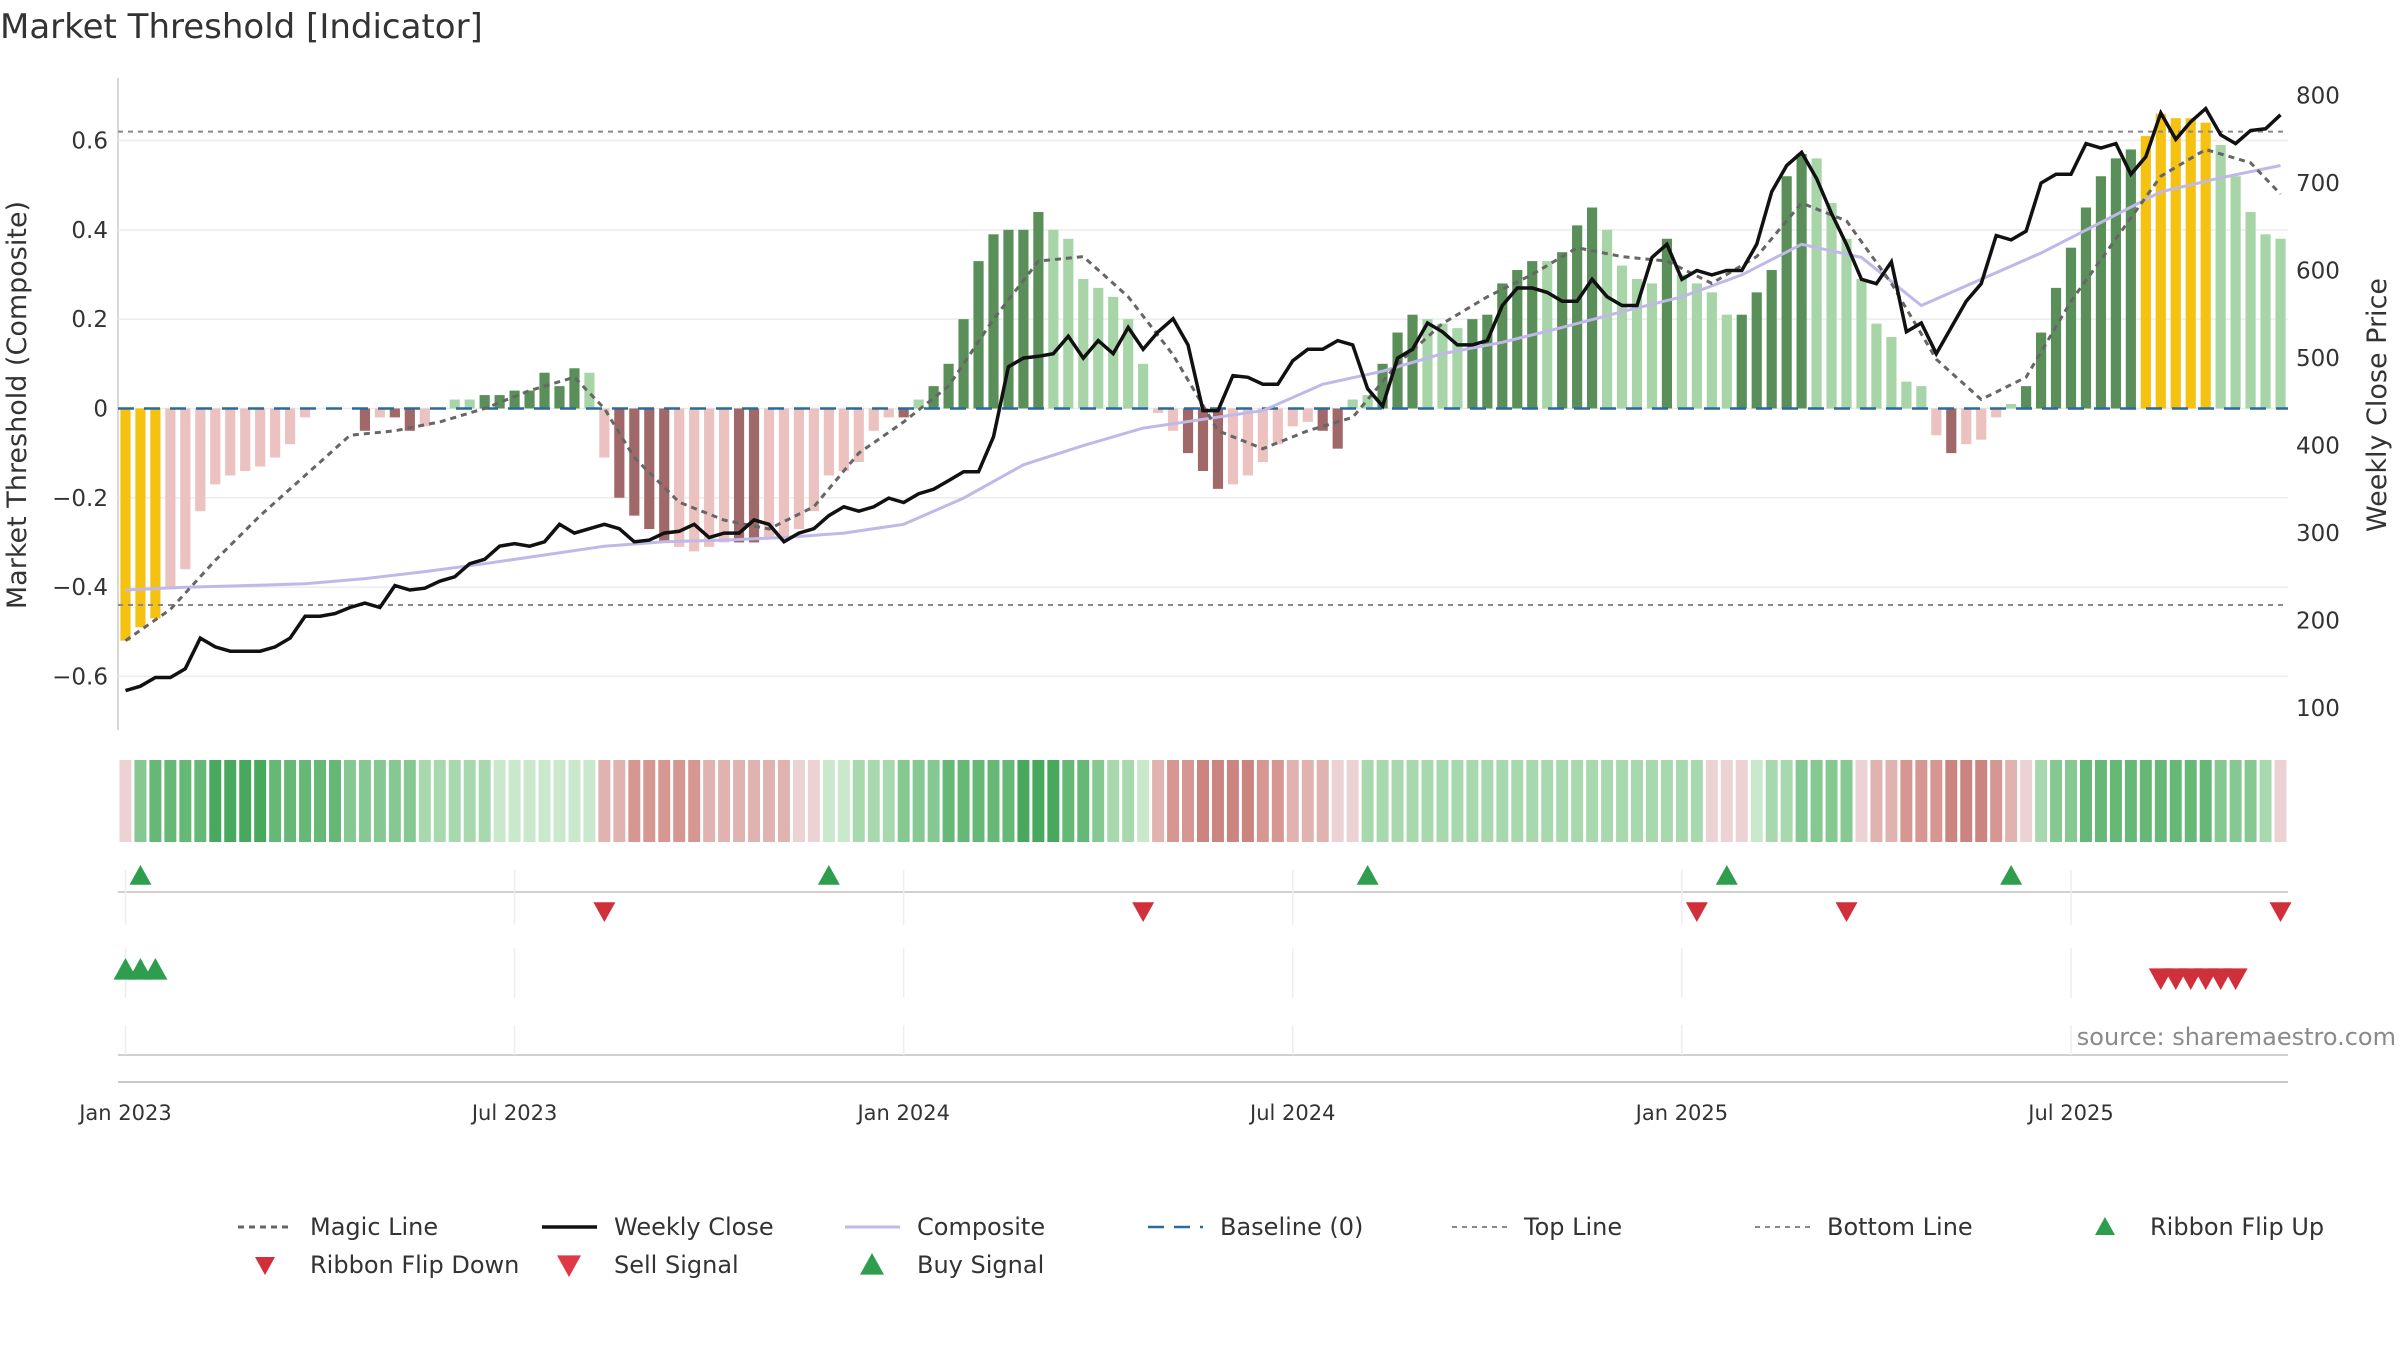  I want to click on legend-item-flipup: Ribbon Flip Up, so click(2237, 1227).